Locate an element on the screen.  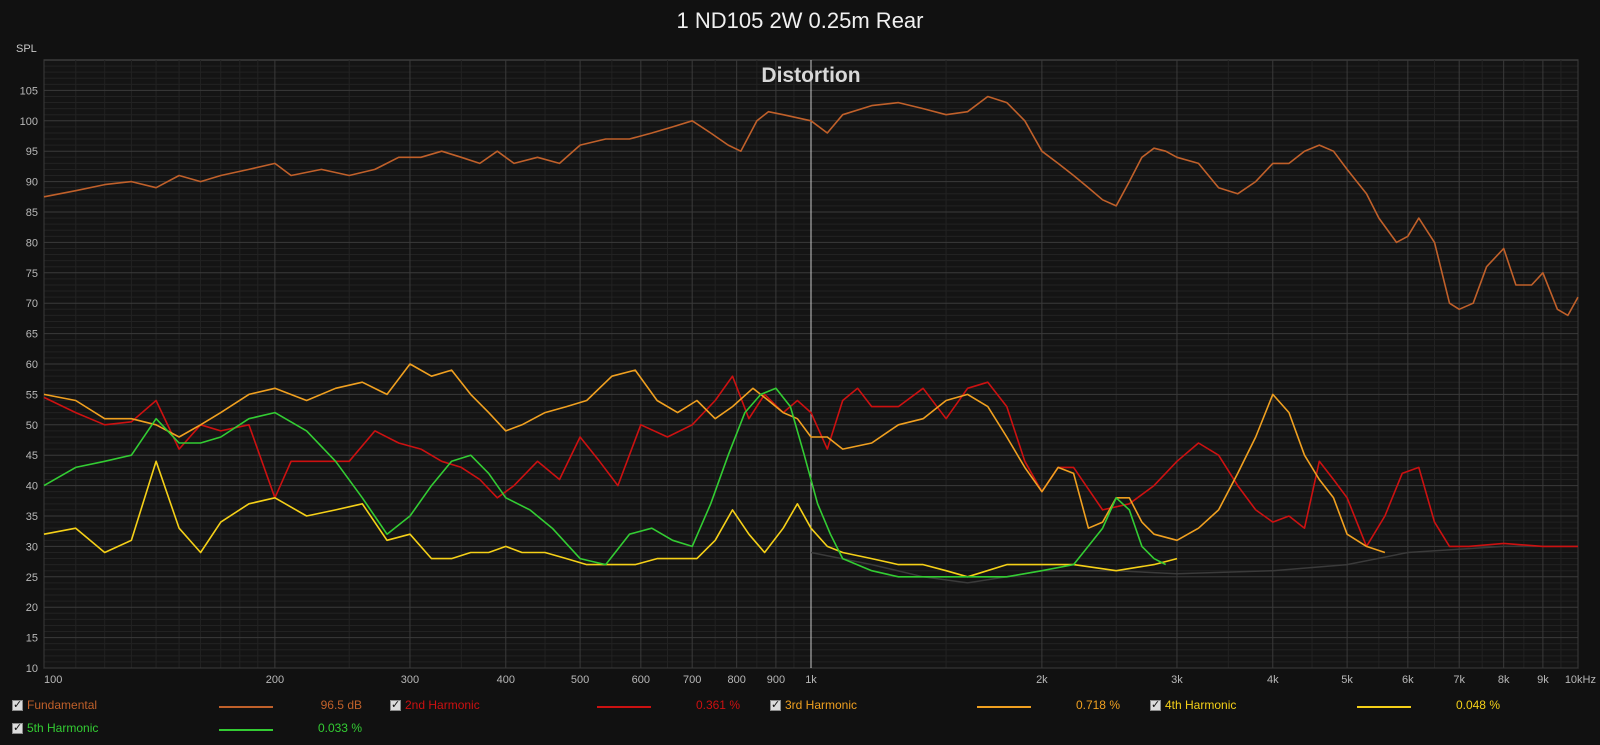
y-tick-label: 35 is located at coordinates (32, 517).